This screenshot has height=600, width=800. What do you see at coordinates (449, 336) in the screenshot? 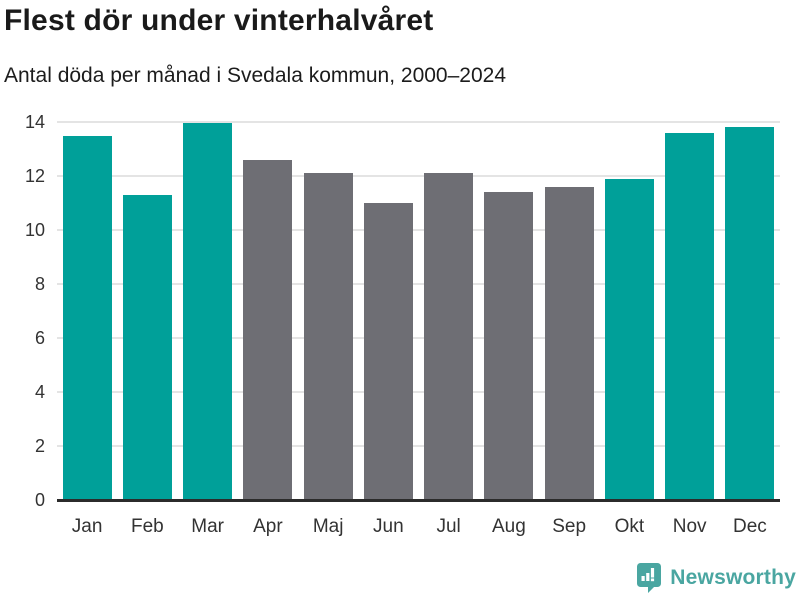
I see `bar-jul` at bounding box center [449, 336].